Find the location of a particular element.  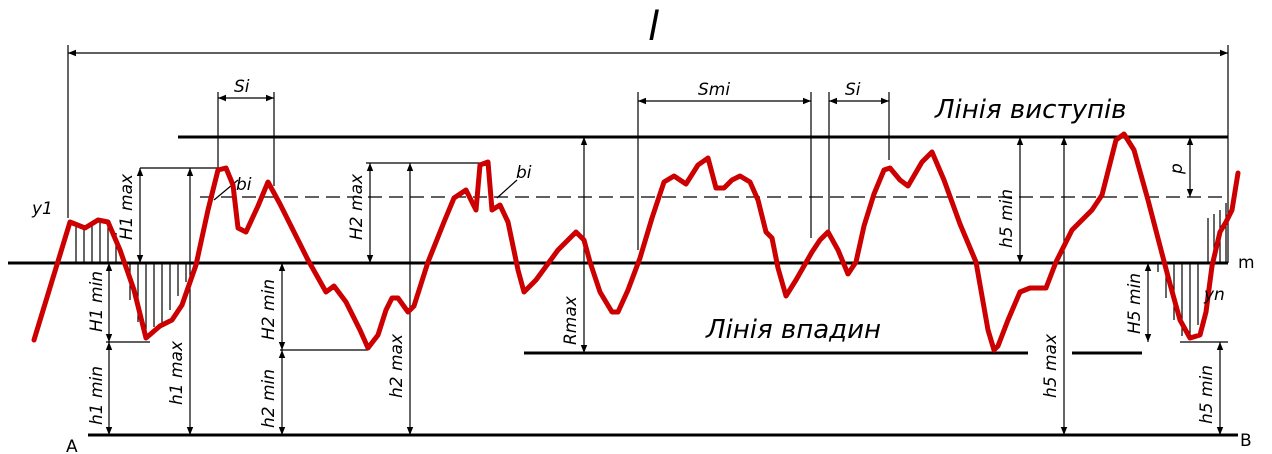

rmax-label: Rmax is located at coordinates (571, 320).